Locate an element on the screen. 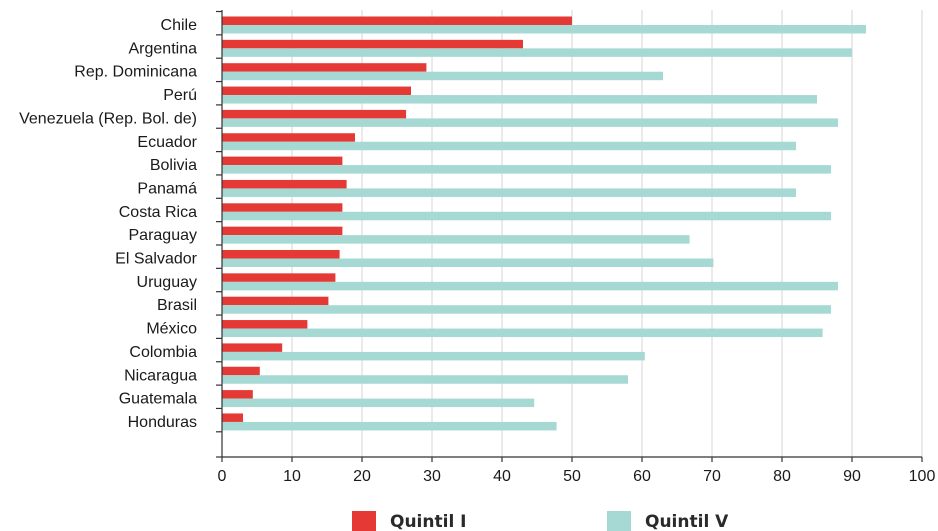  x-tick-label: 50 is located at coordinates (572, 476).